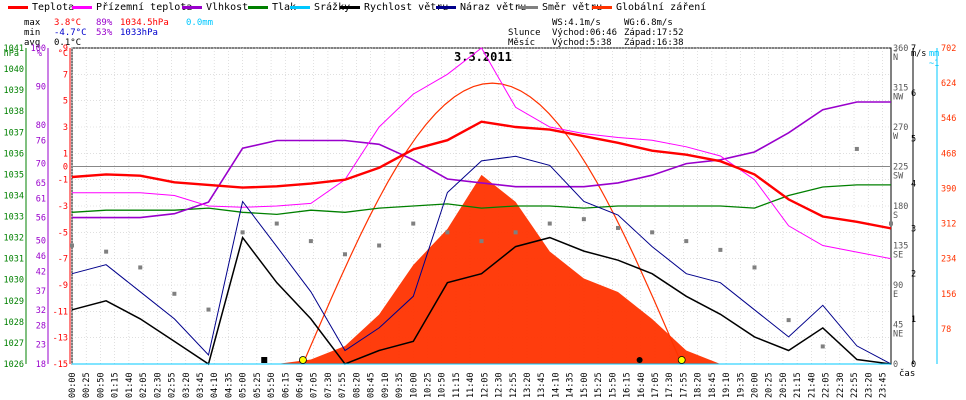  I want to click on temperature-tick-label: 9, so click(65, 49).